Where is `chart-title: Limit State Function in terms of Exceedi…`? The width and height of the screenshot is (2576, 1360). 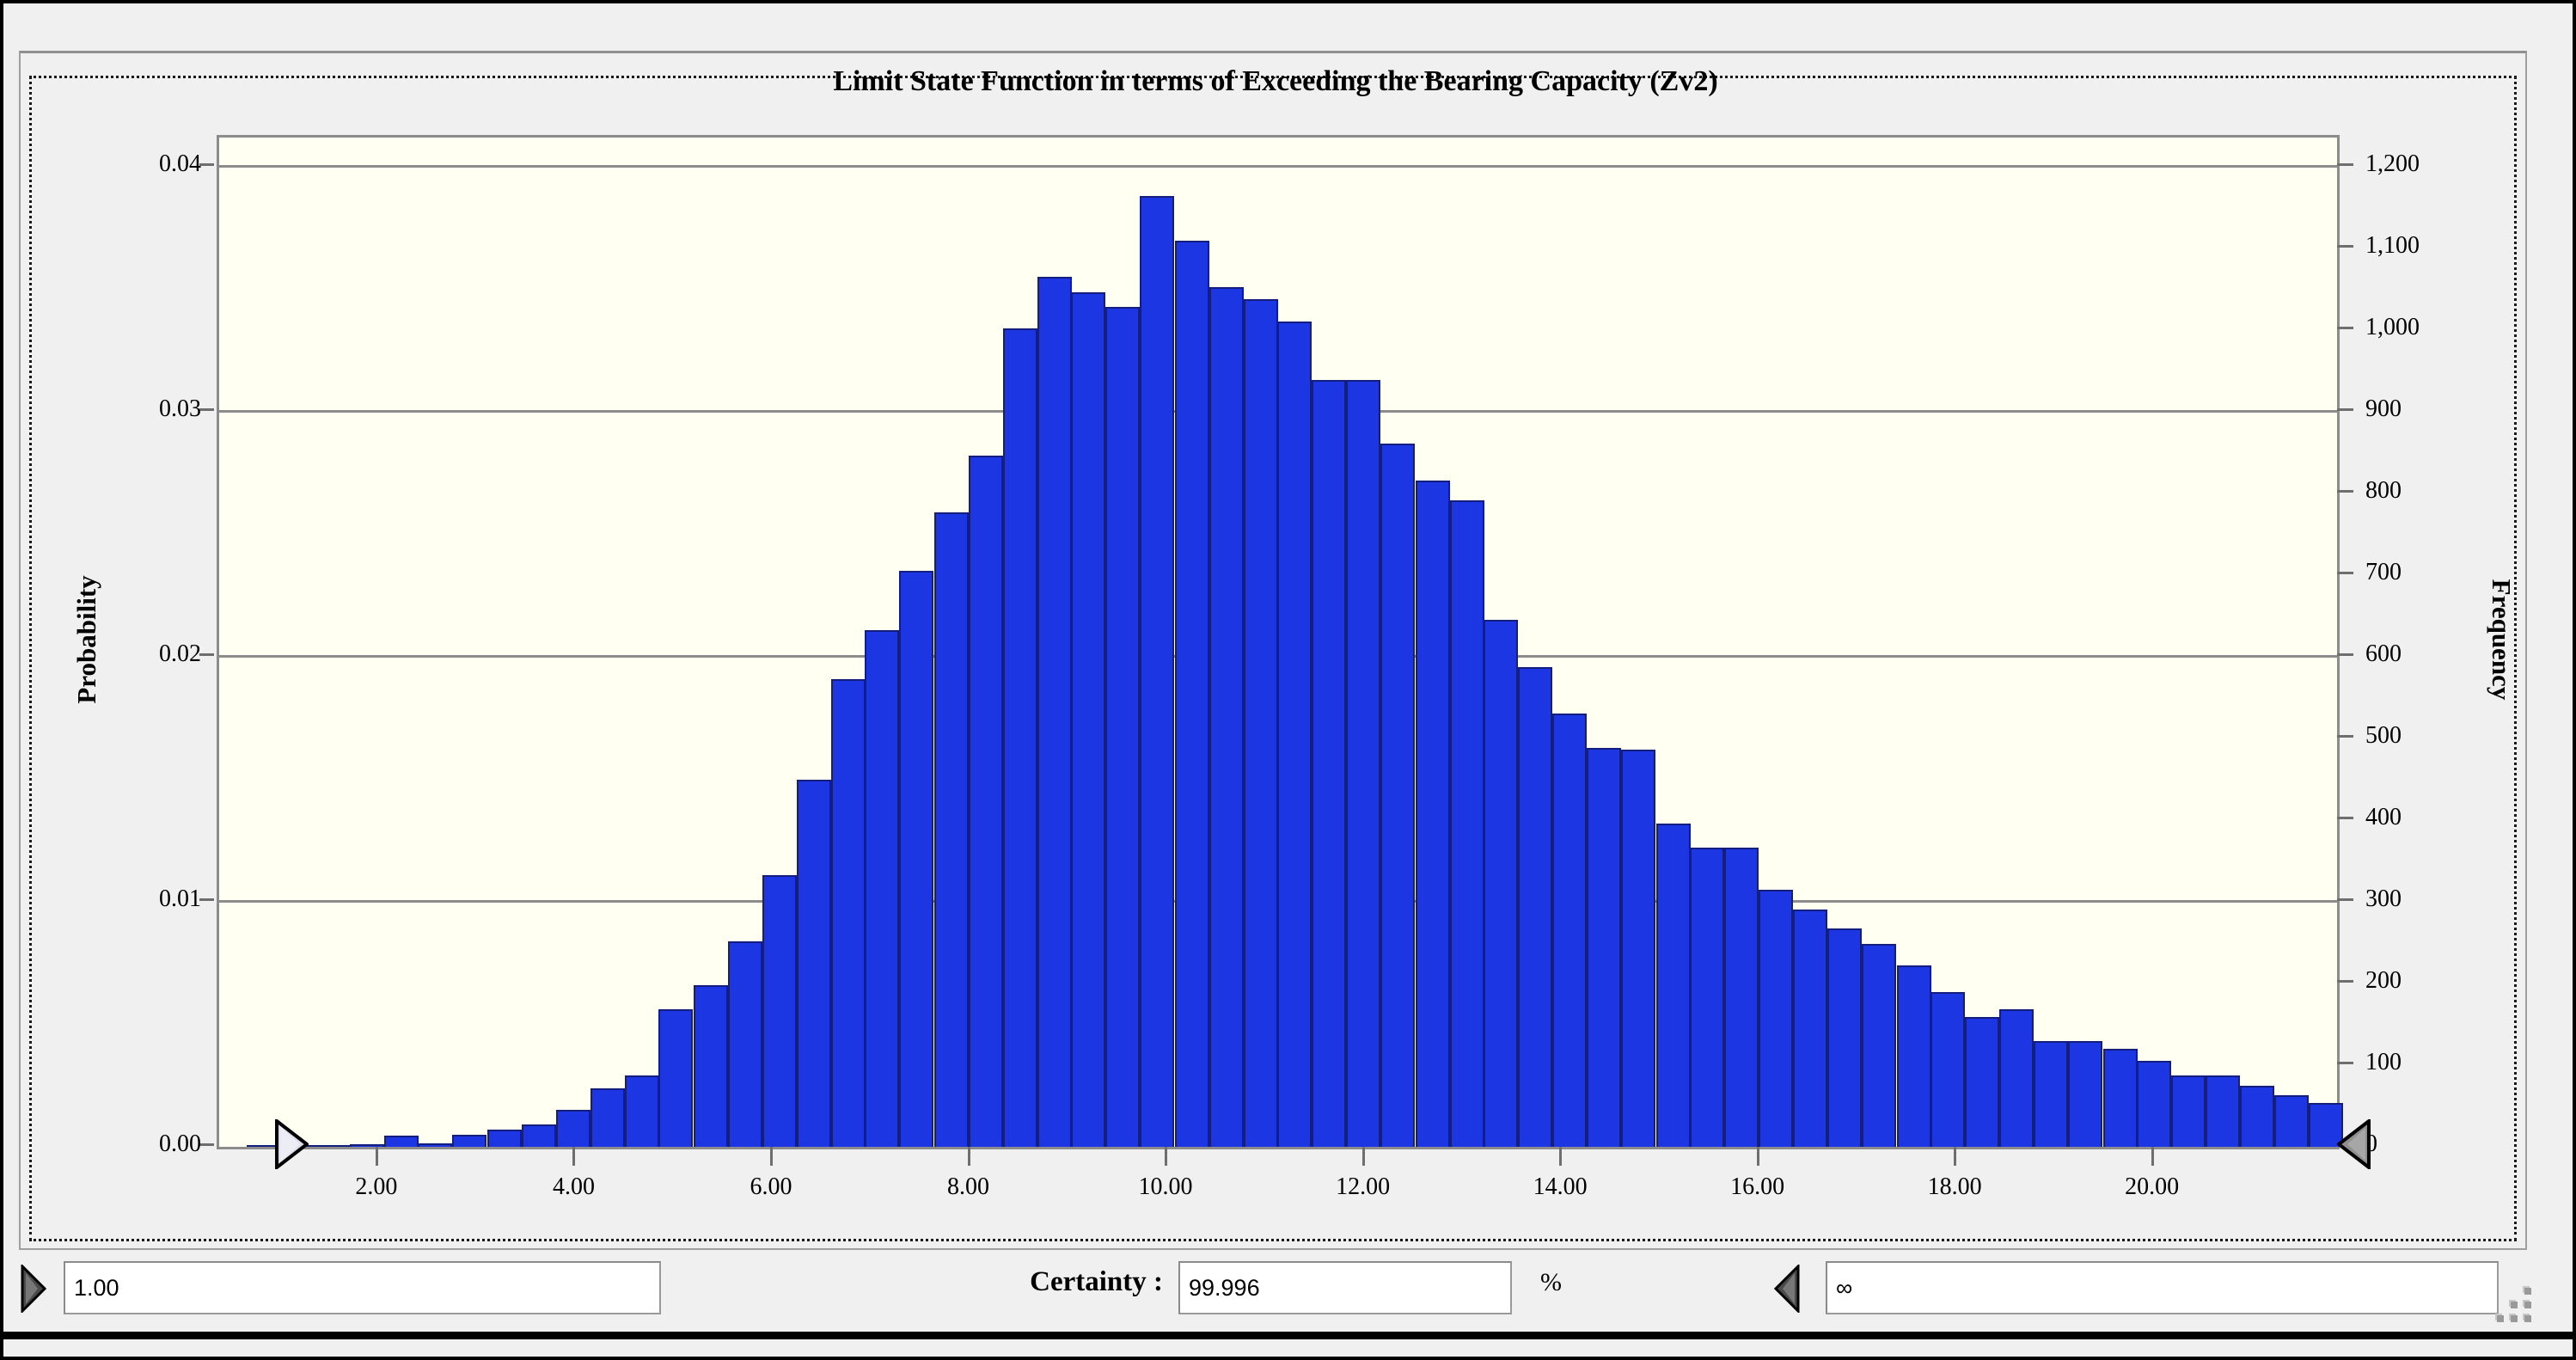
chart-title: Limit State Function in terms of Exceedi… is located at coordinates (1275, 81).